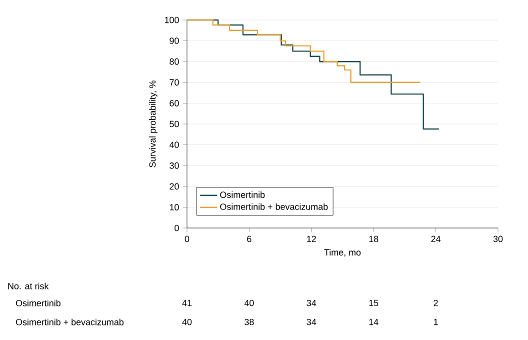 Image resolution: width=528 pixels, height=340 pixels. I want to click on text: 38, so click(249, 322).